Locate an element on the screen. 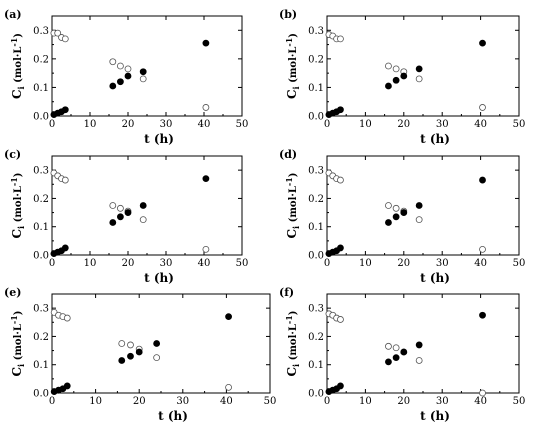 This screenshot has height=430, width=550. panel-label: (a) is located at coordinates (13, 14).